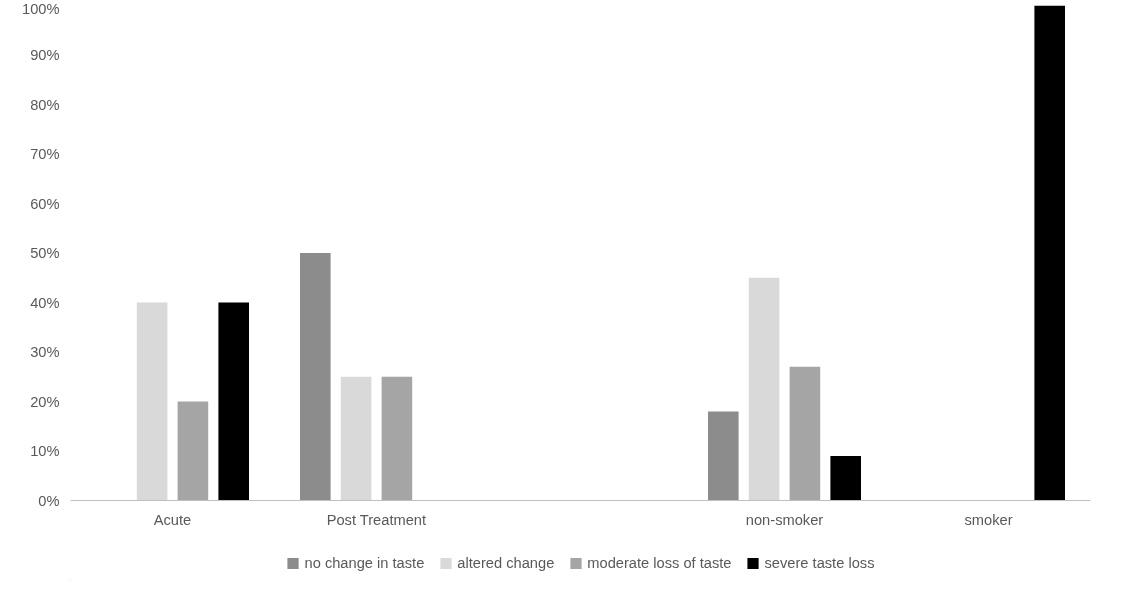  Describe the element at coordinates (376, 519) in the screenshot. I see `x-tick-label: Post Treatment` at that location.